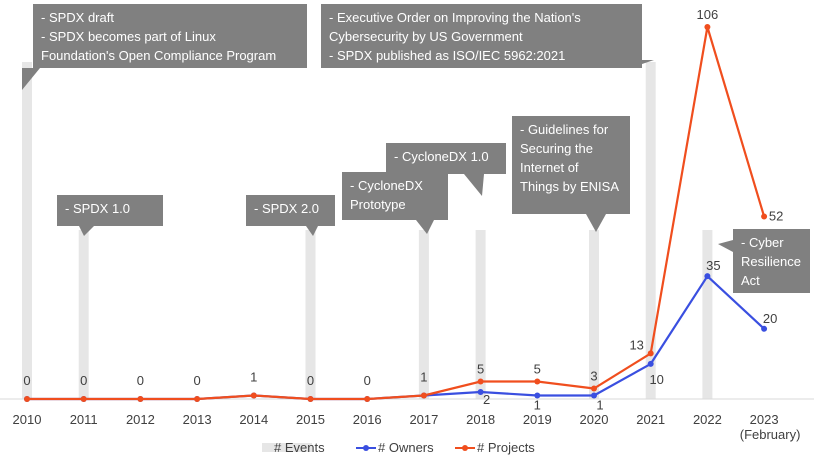 This screenshot has height=457, width=814. I want to click on callout-pointer-2017, so click(425, 227).